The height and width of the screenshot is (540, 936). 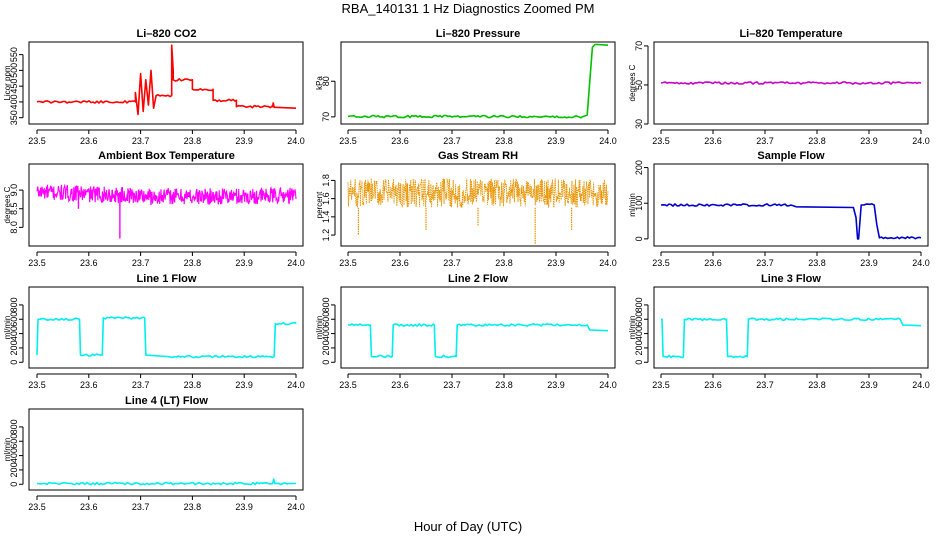 I want to click on page-title: RBA_140131 1 Hz Diagnostics Zoomed PM, so click(x=468, y=8).